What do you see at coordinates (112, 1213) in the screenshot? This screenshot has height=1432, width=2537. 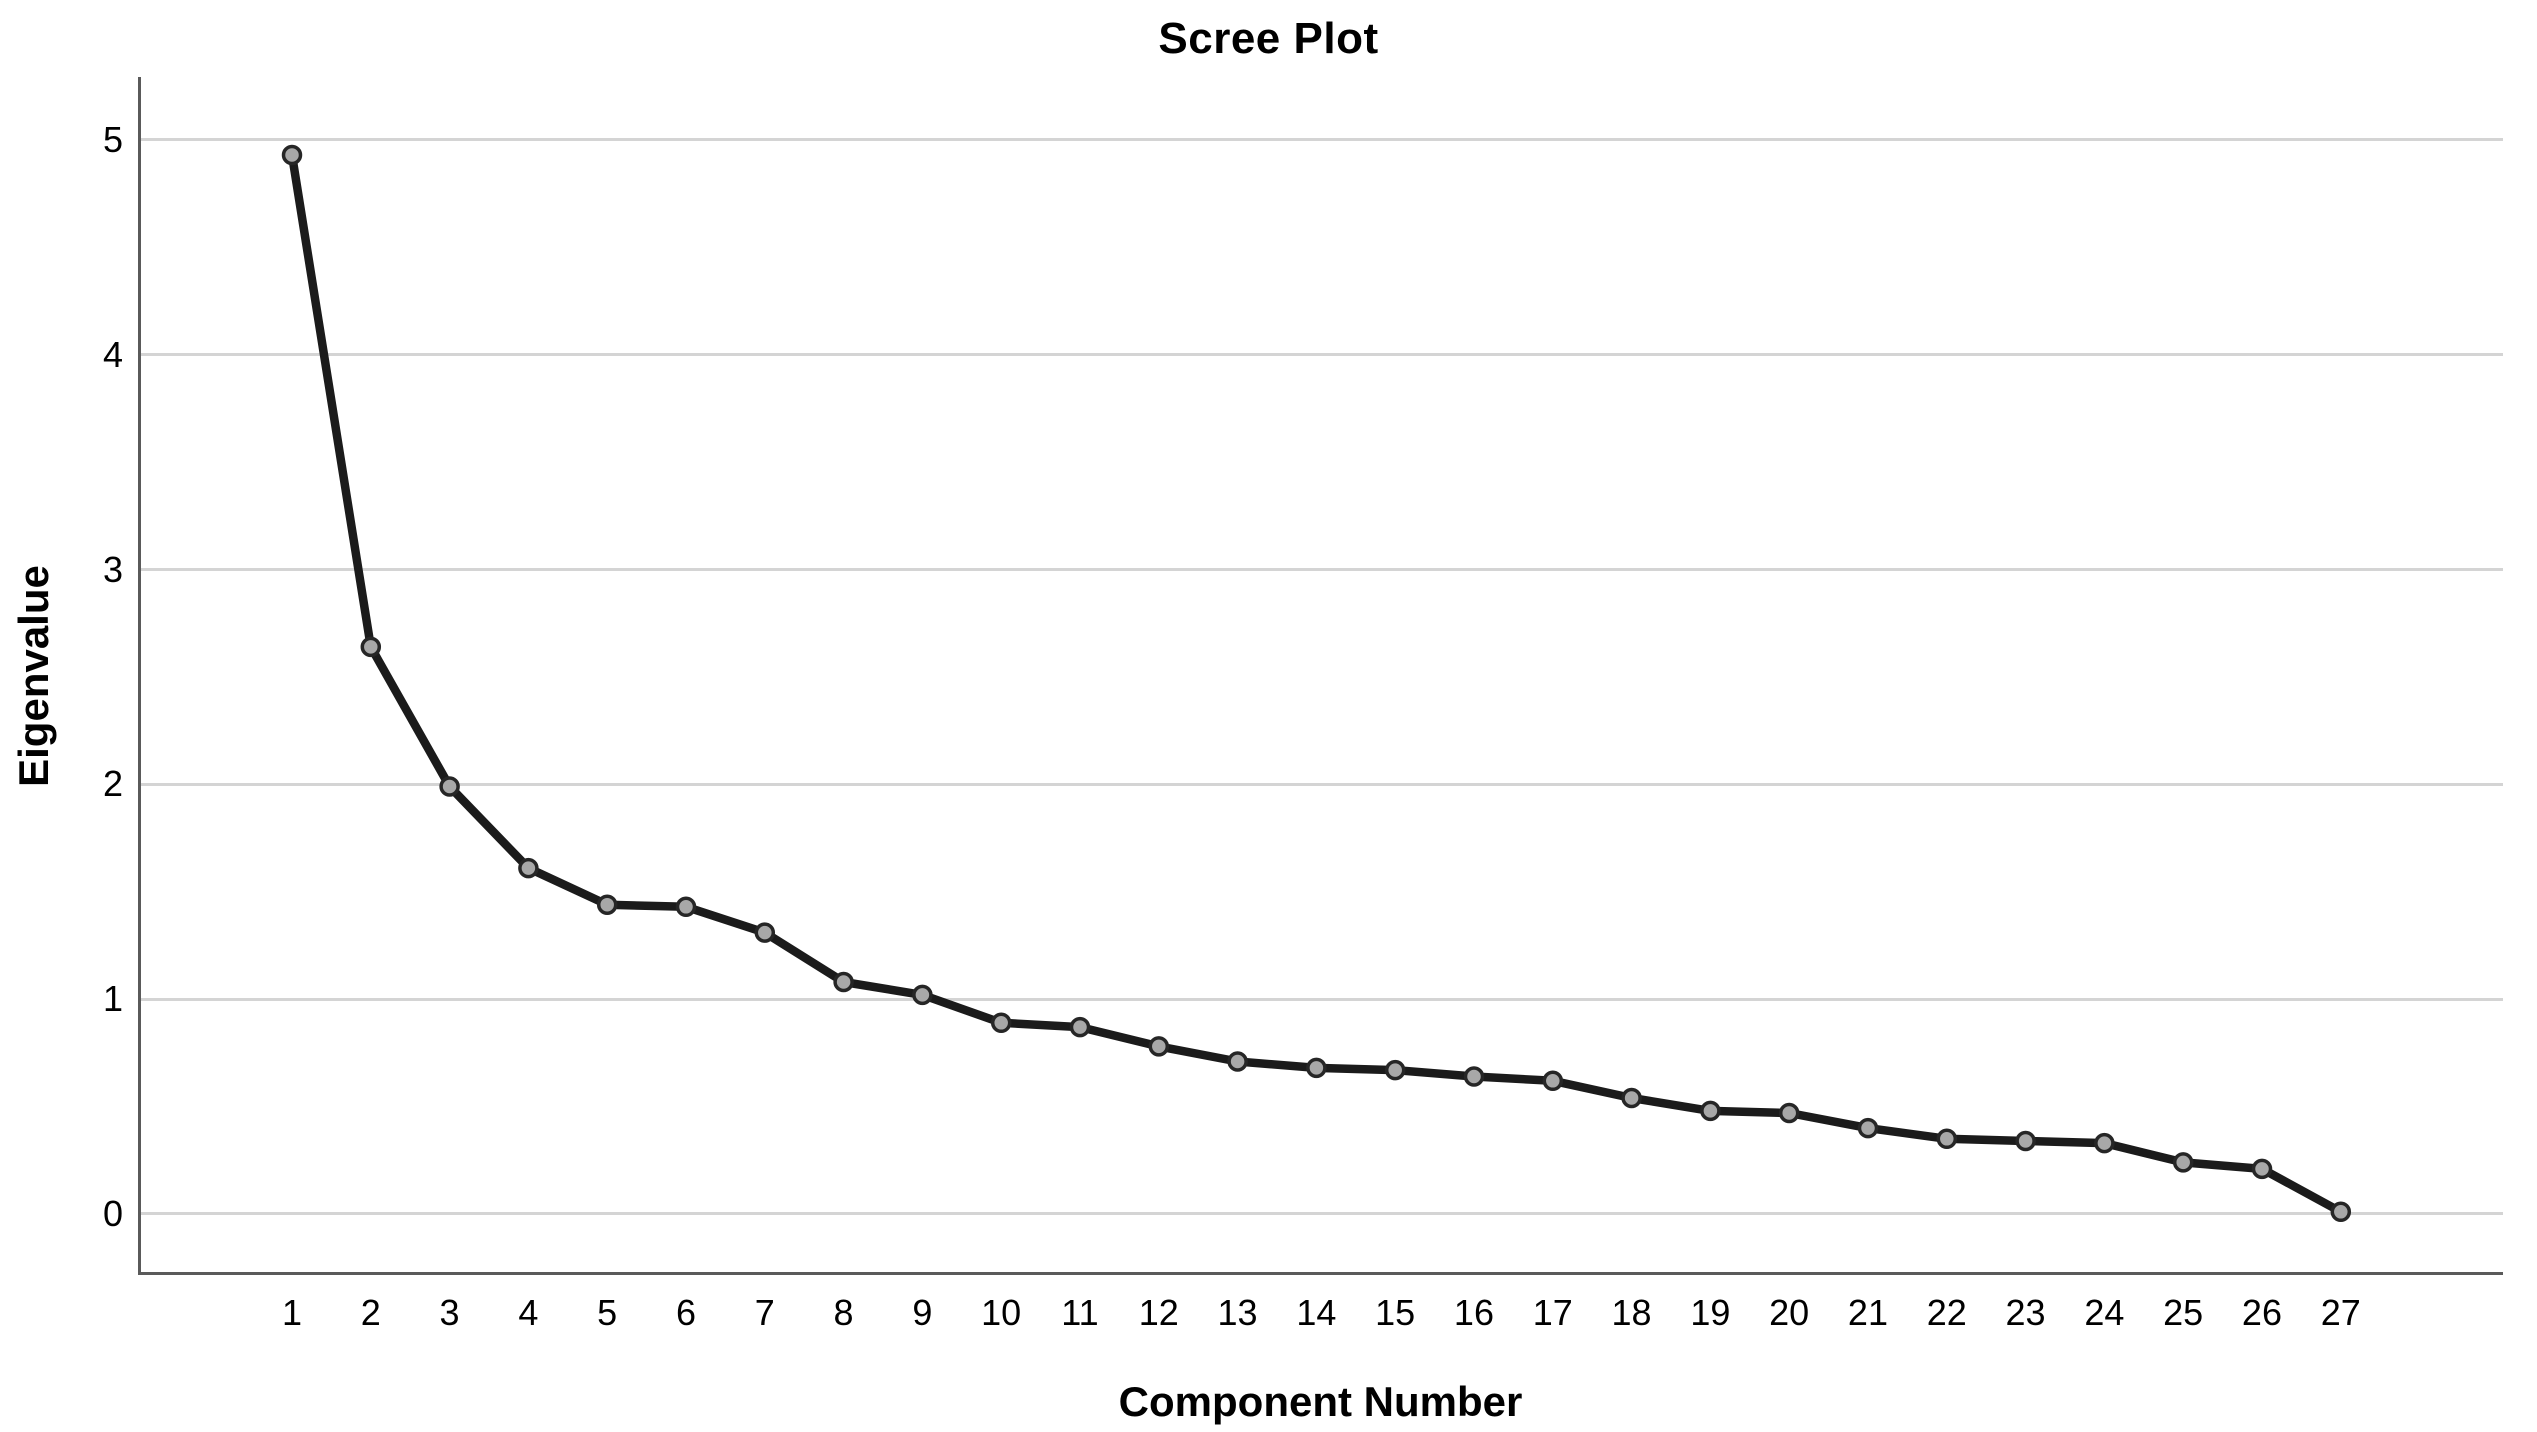 I see `y-tick-label-0: 0` at bounding box center [112, 1213].